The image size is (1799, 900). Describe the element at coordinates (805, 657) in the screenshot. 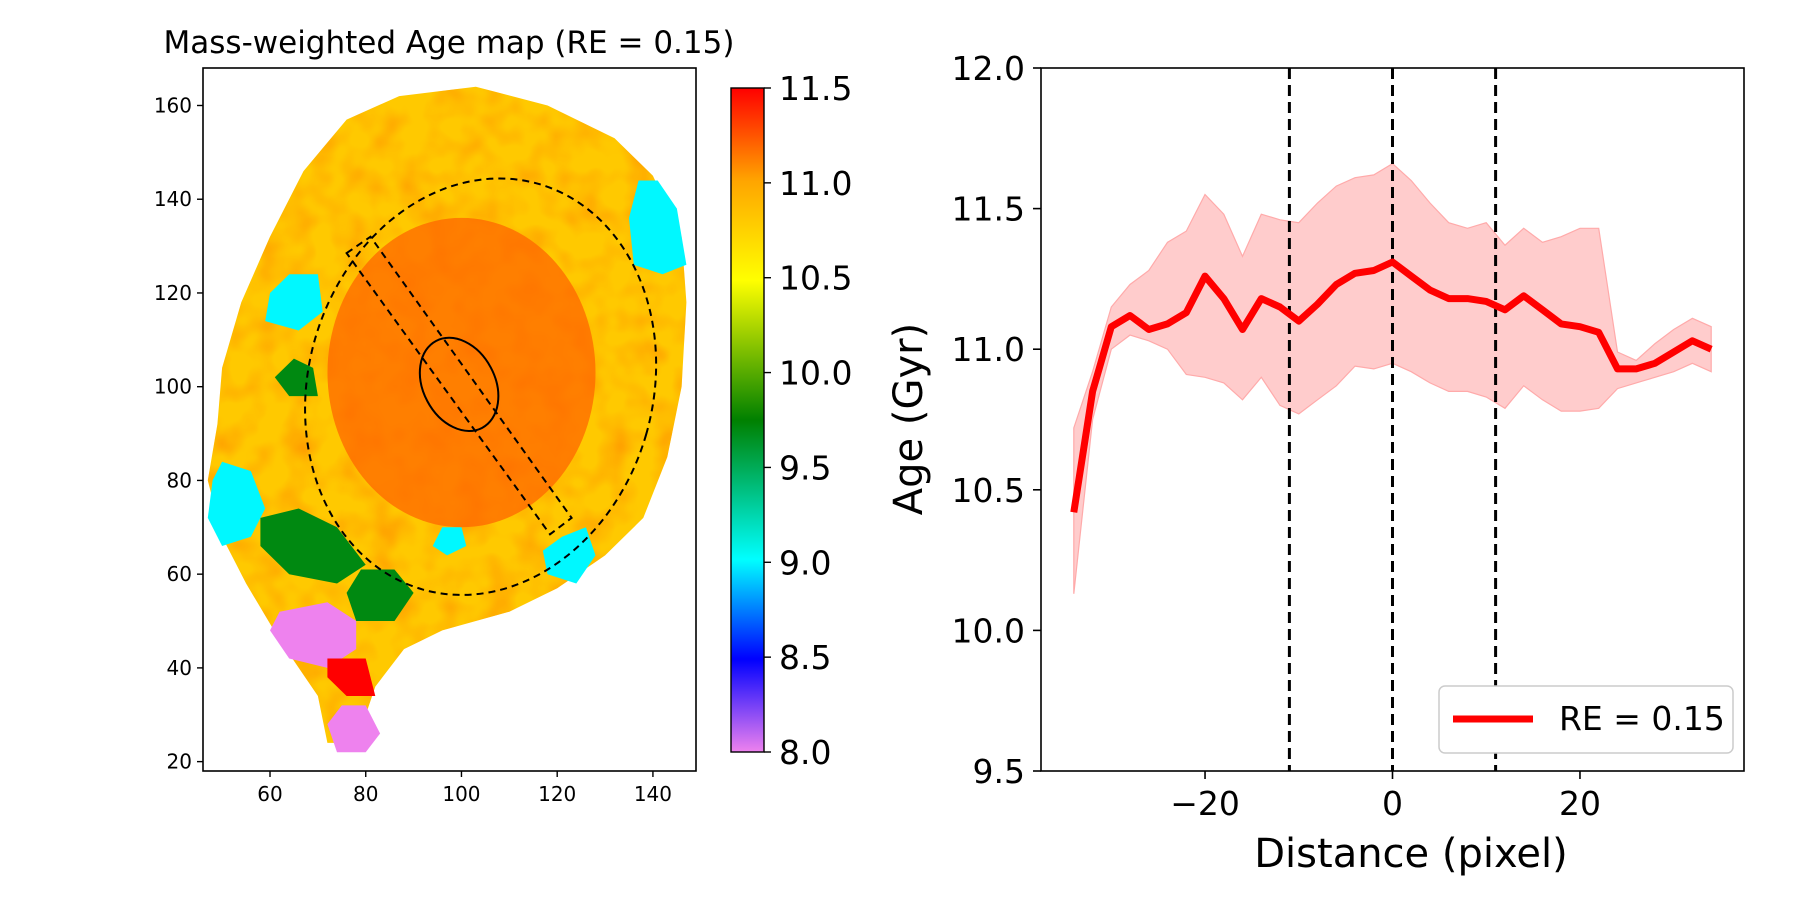

I see `colorbar-tick-label: 8.5` at that location.